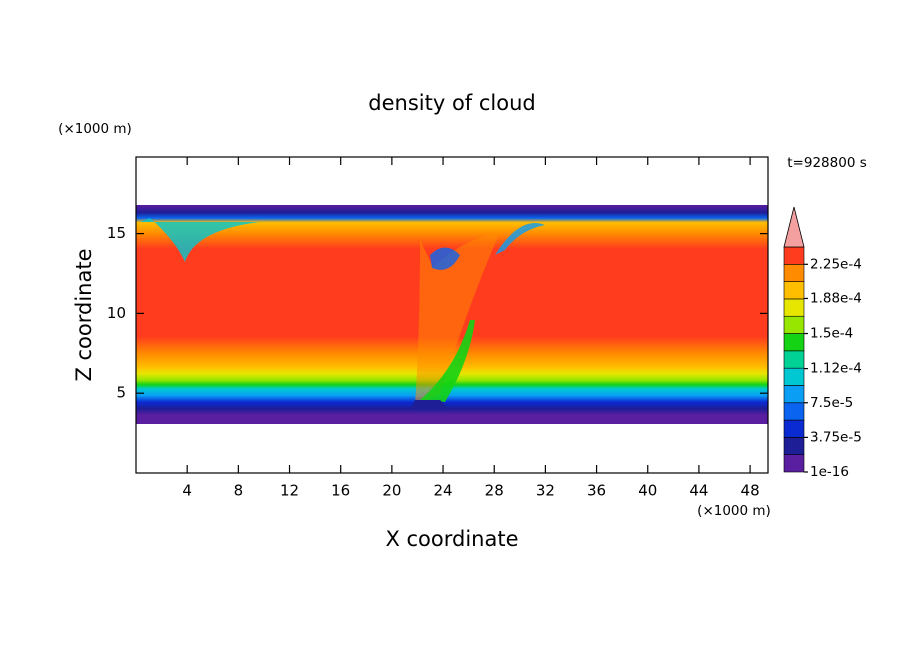 The image size is (904, 654). What do you see at coordinates (836, 369) in the screenshot?
I see `colorbar-label: 1.12e-4` at bounding box center [836, 369].